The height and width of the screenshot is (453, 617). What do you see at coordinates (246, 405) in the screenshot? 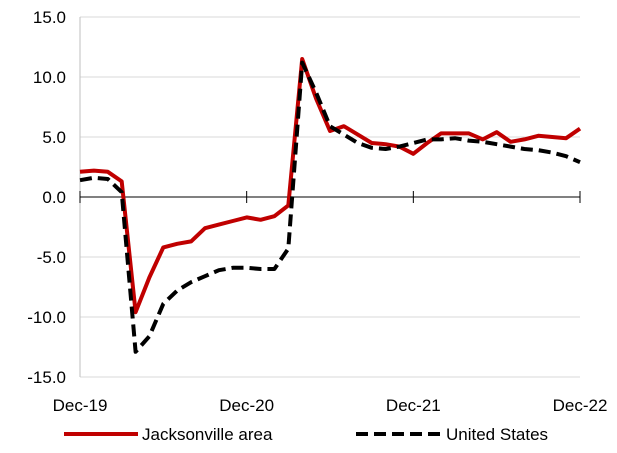
I see `x-tick-label: Dec-20` at bounding box center [246, 405].